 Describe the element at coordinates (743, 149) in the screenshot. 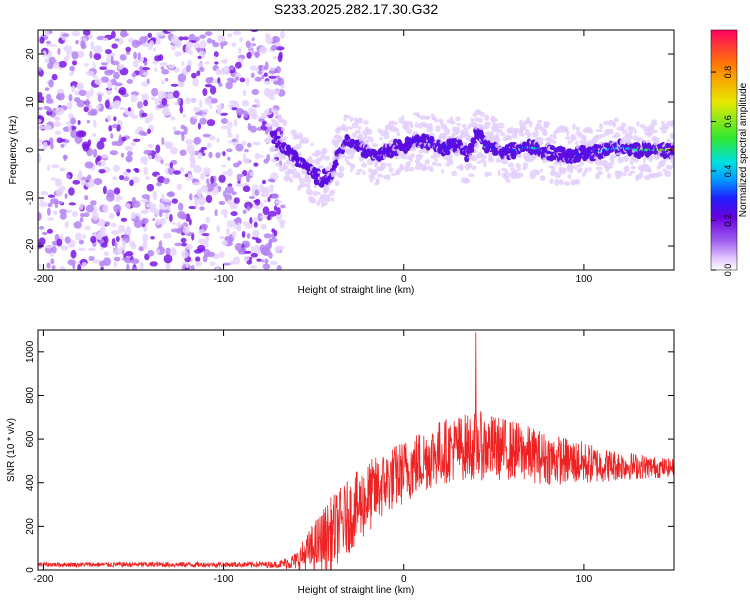

I see `colorbar-label: Normalized spectral amplitude` at that location.